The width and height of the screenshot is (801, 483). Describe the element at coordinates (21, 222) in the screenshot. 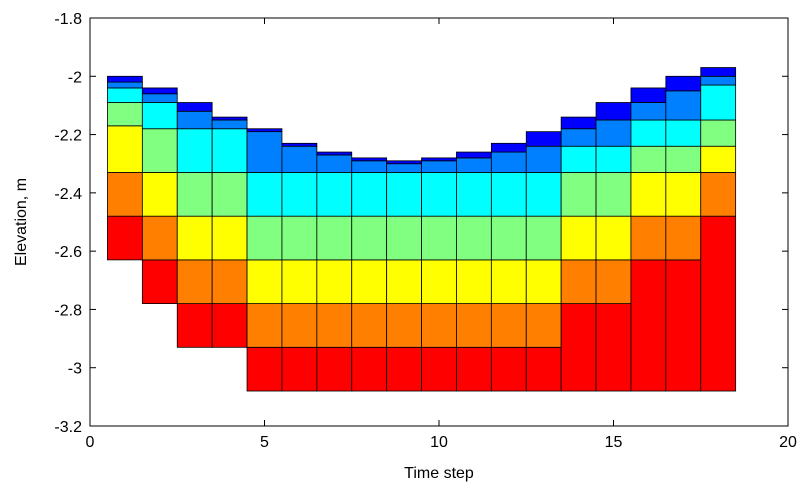

I see `y-axis-title: Elevation, m` at that location.